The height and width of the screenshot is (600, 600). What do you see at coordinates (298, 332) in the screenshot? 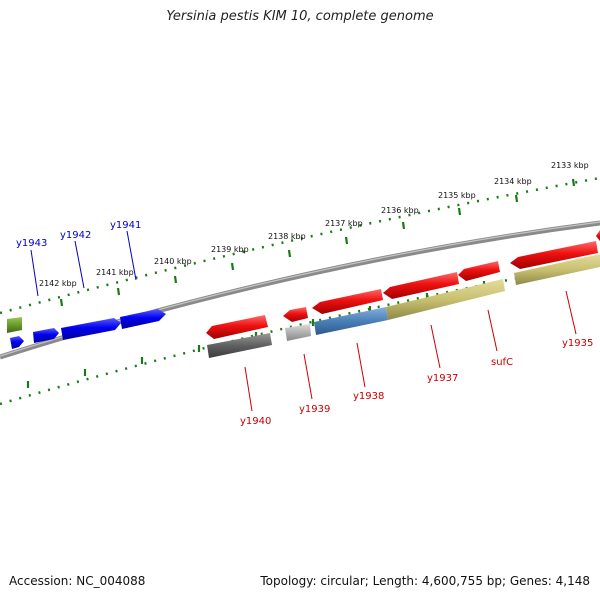
I see `feature-block-light-gray` at bounding box center [298, 332].